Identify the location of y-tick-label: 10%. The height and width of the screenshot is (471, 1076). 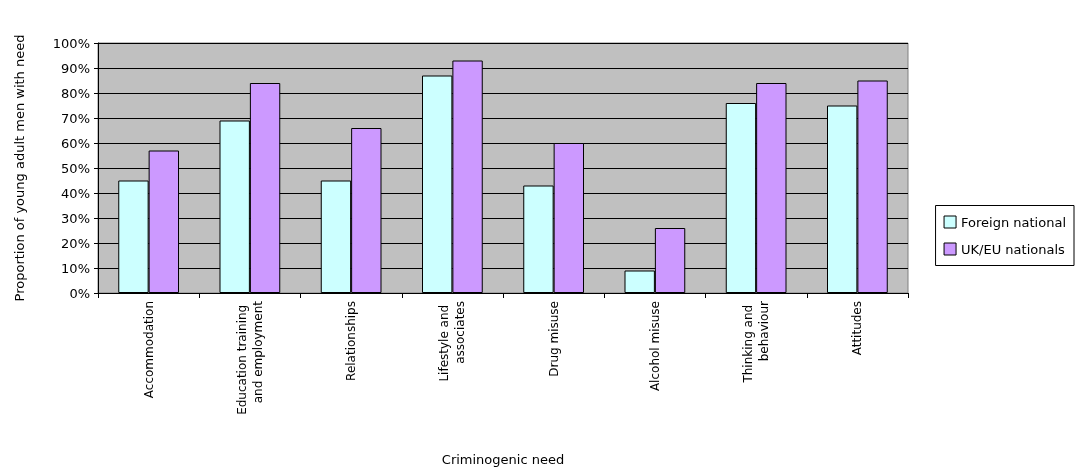
(75, 268).